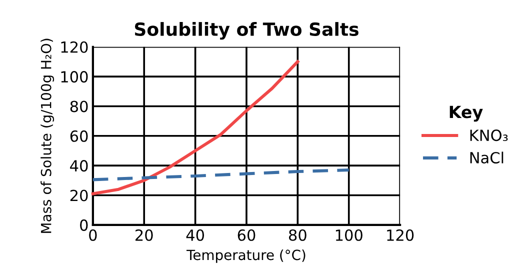 Image resolution: width=525 pixels, height=271 pixels. I want to click on x-axis-title: Temperature (°C), so click(246, 256).